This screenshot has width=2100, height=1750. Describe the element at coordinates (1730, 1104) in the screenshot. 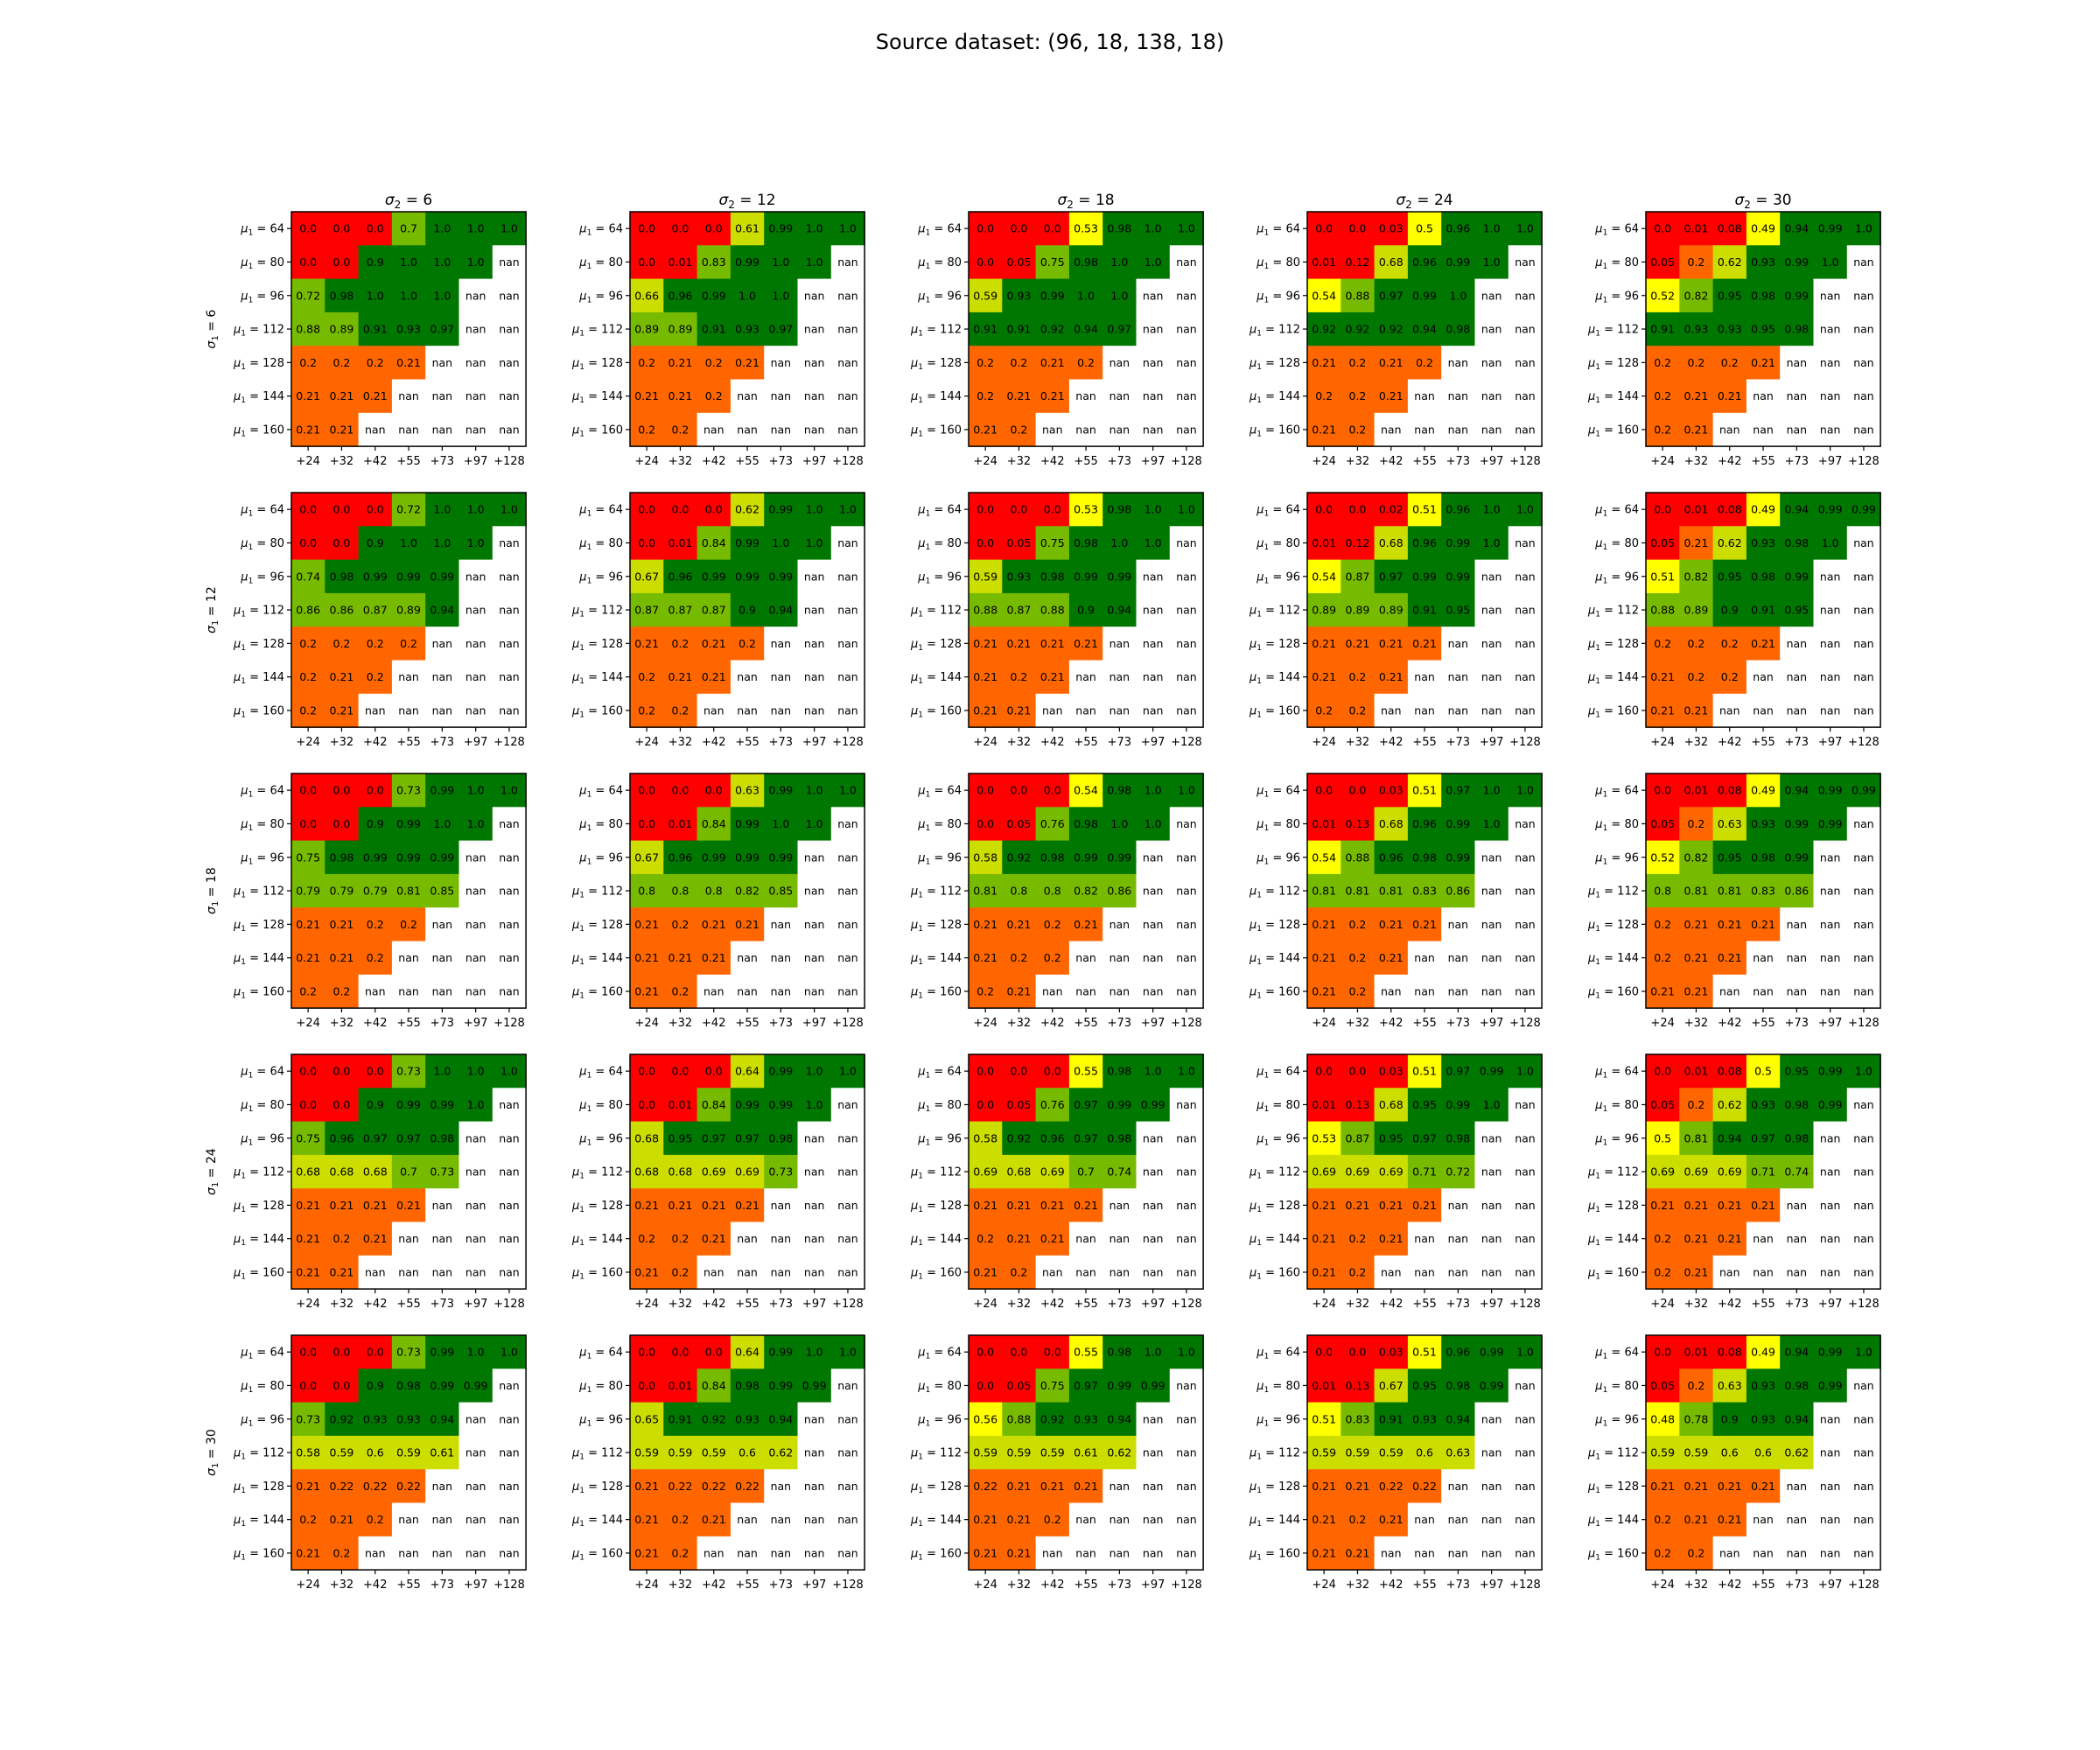

I see `cell-label: 0.62` at that location.